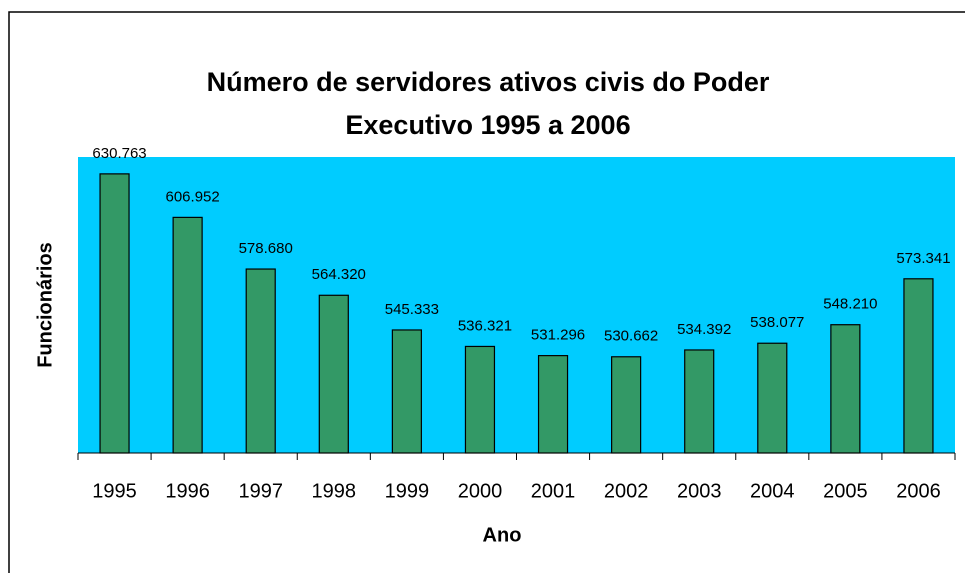 The image size is (965, 573). Describe the element at coordinates (845, 491) in the screenshot. I see `x-tick-label: 2005` at that location.